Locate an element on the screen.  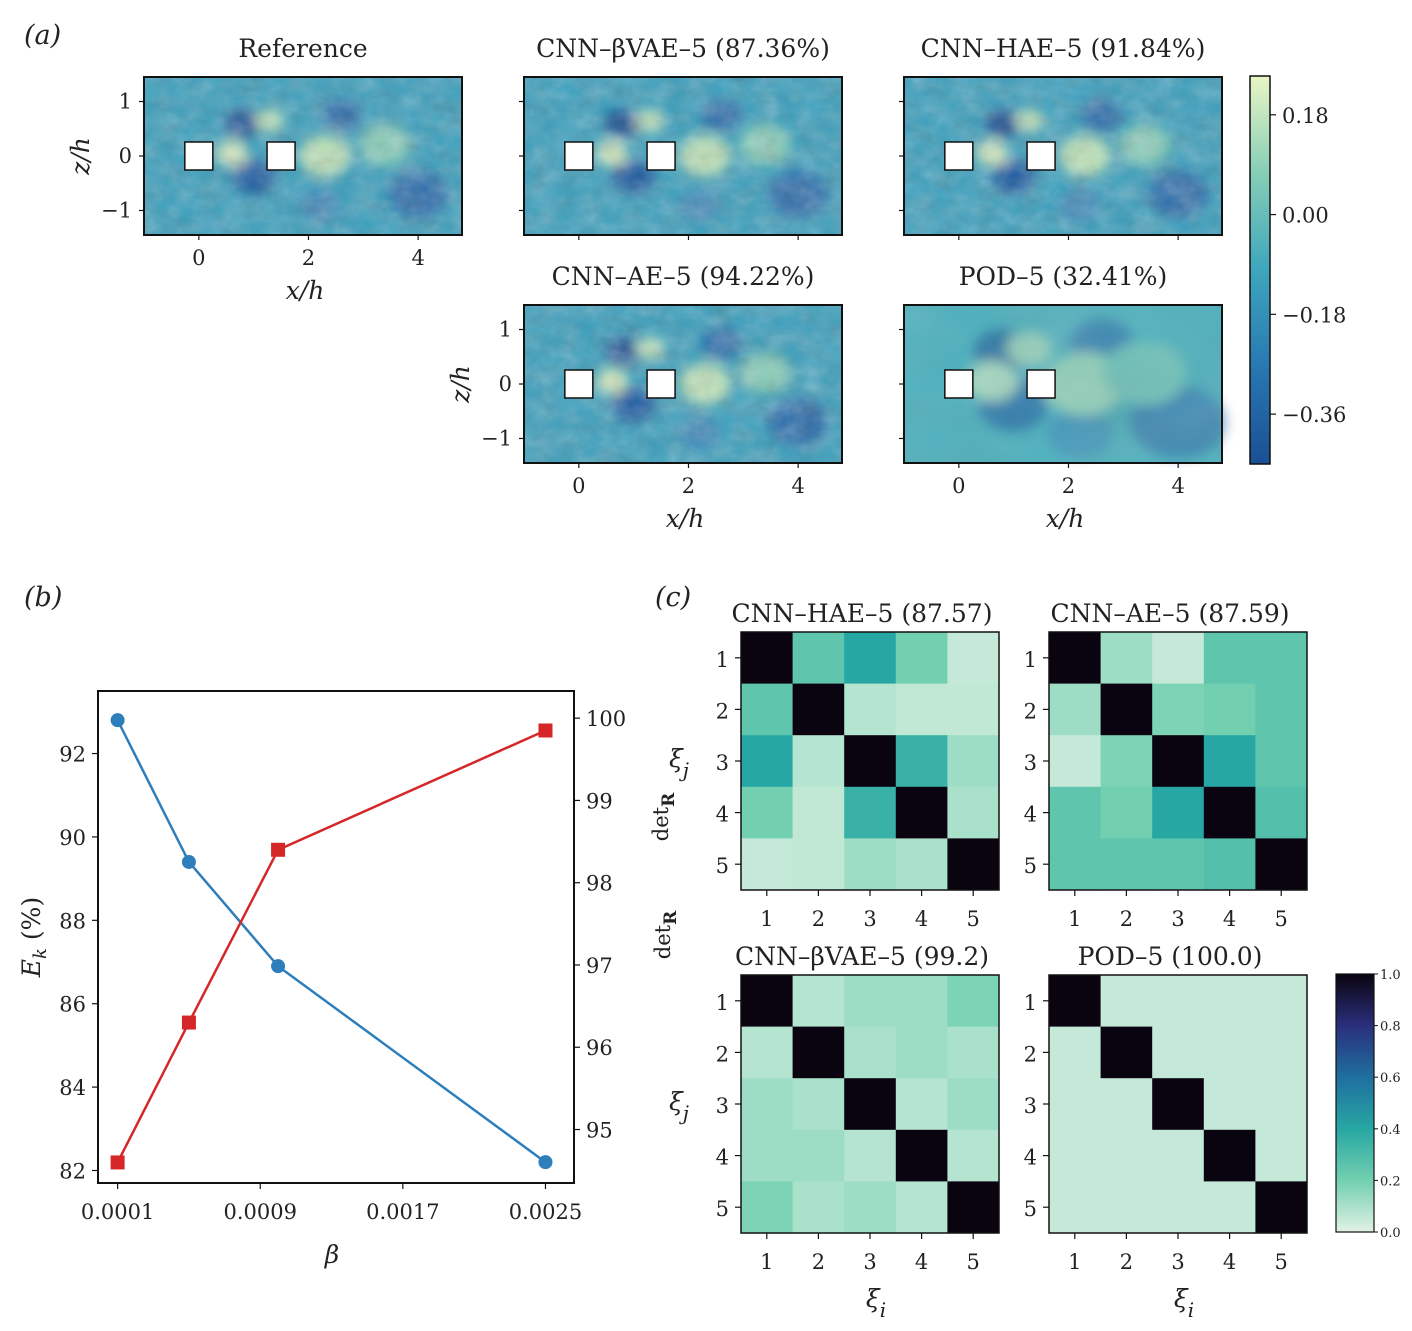
y-tick-label-right: 99 is located at coordinates (599, 801).